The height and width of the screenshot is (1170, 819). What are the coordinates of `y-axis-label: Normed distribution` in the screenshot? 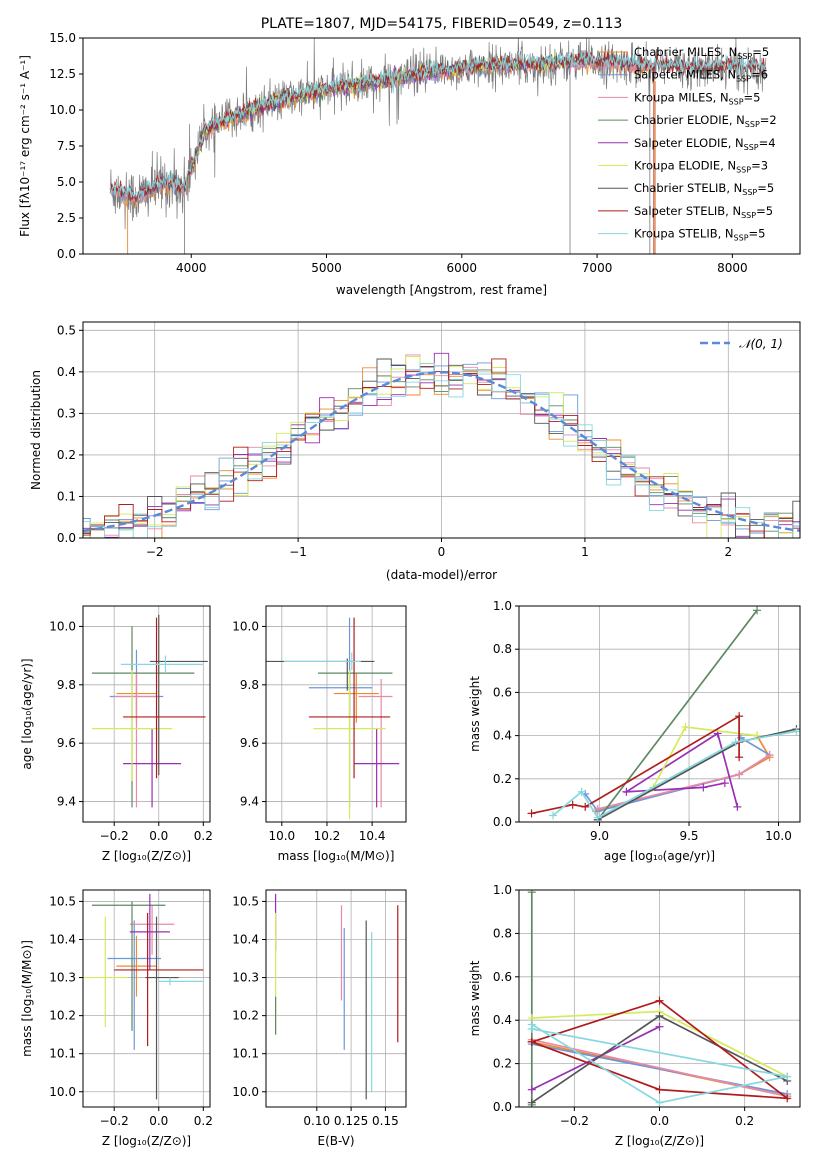 It's located at (36, 430).